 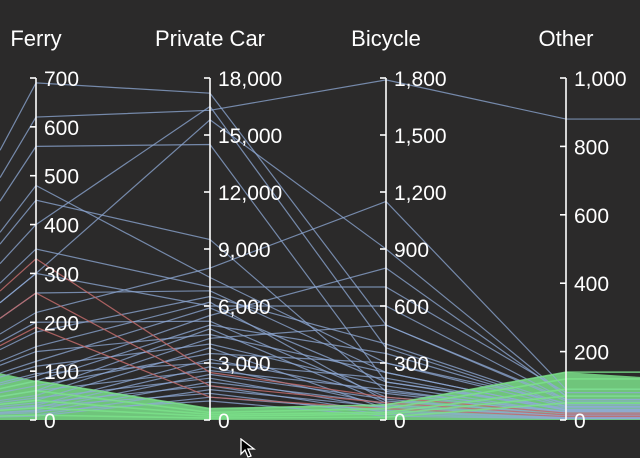 I want to click on tick-label: 9,000, so click(x=244, y=250).